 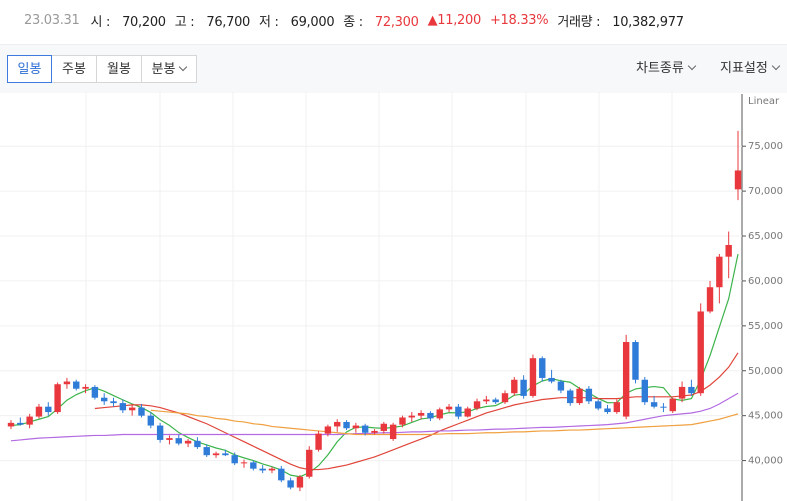 What do you see at coordinates (765, 326) in the screenshot?
I see `y-tick-label: 55,000` at bounding box center [765, 326].